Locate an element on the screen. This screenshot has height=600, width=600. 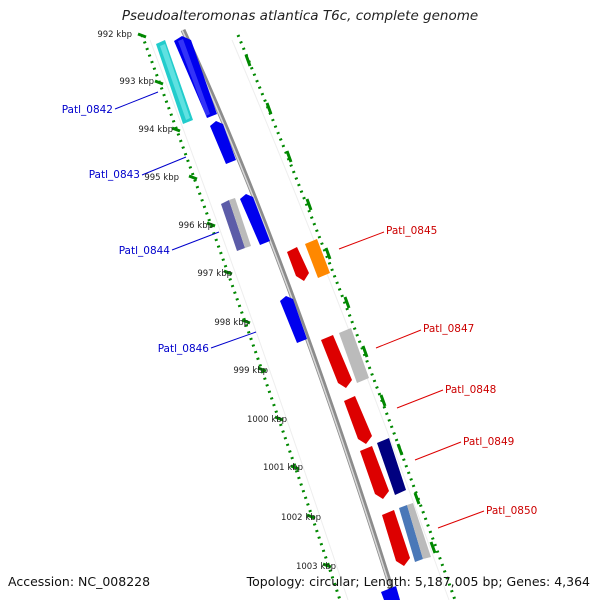
gene-label-patl-0845: Patl_0845 is located at coordinates (411, 231).